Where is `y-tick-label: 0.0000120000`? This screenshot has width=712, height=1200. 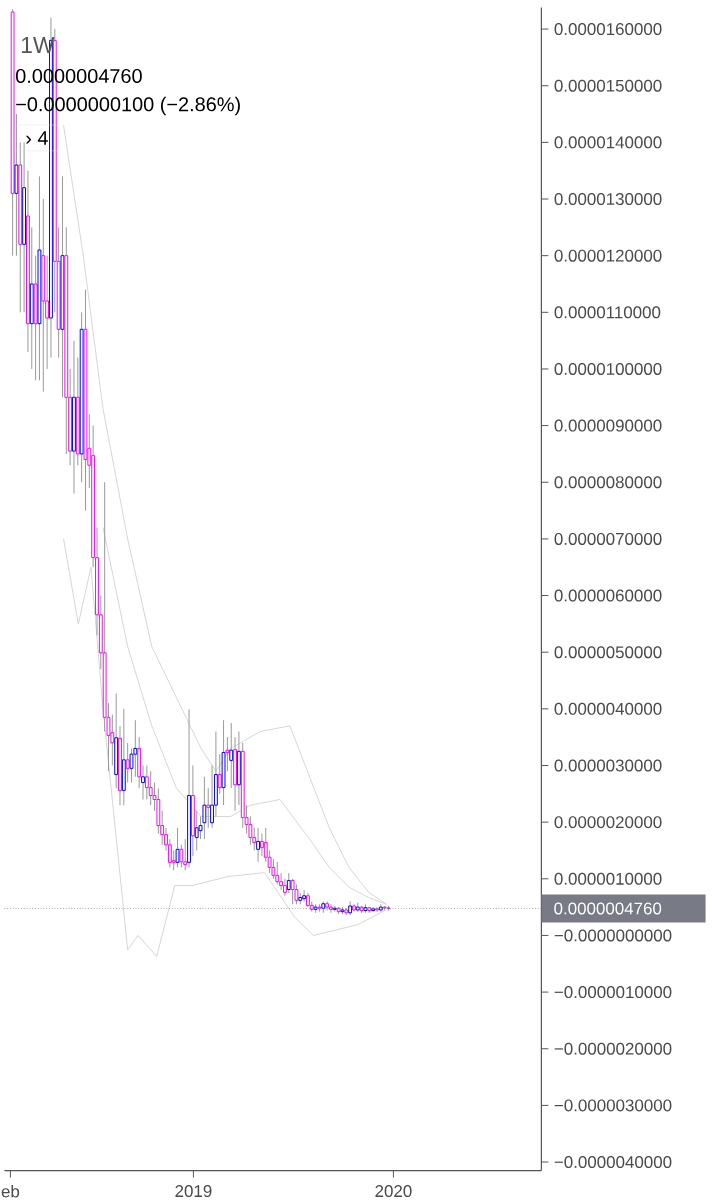 y-tick-label: 0.0000120000 is located at coordinates (608, 255).